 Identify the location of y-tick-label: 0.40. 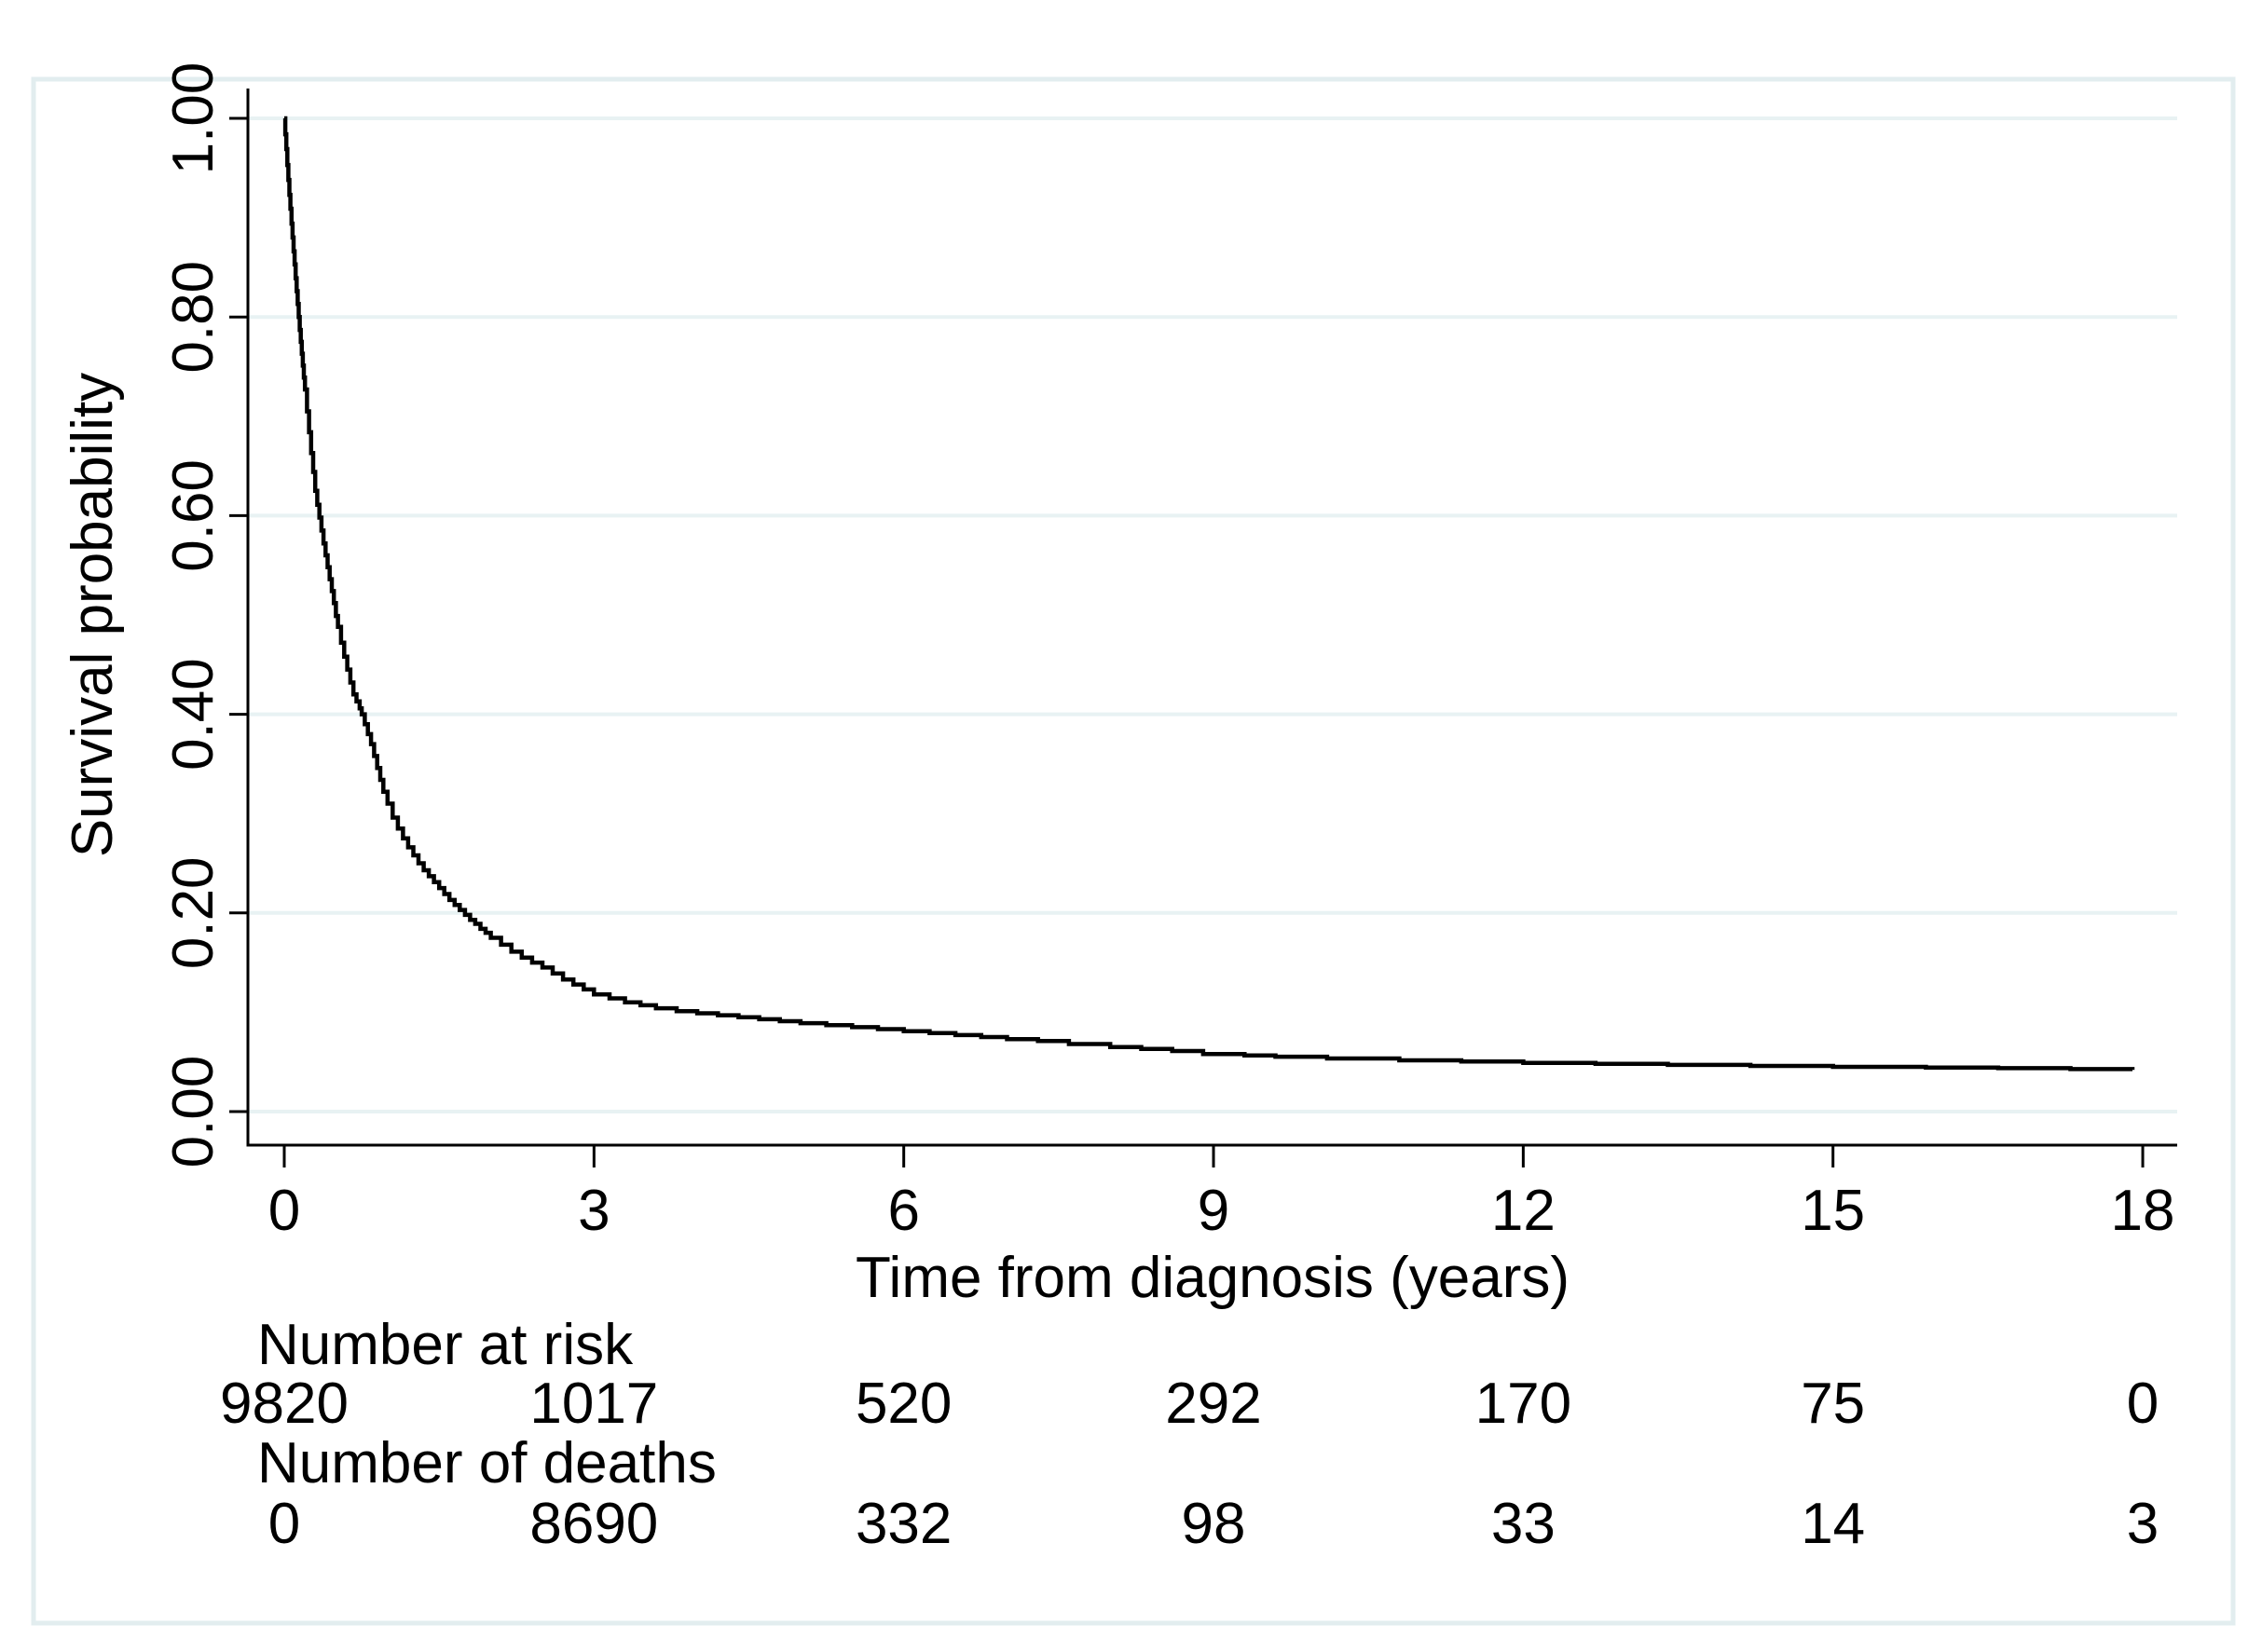
(193, 714).